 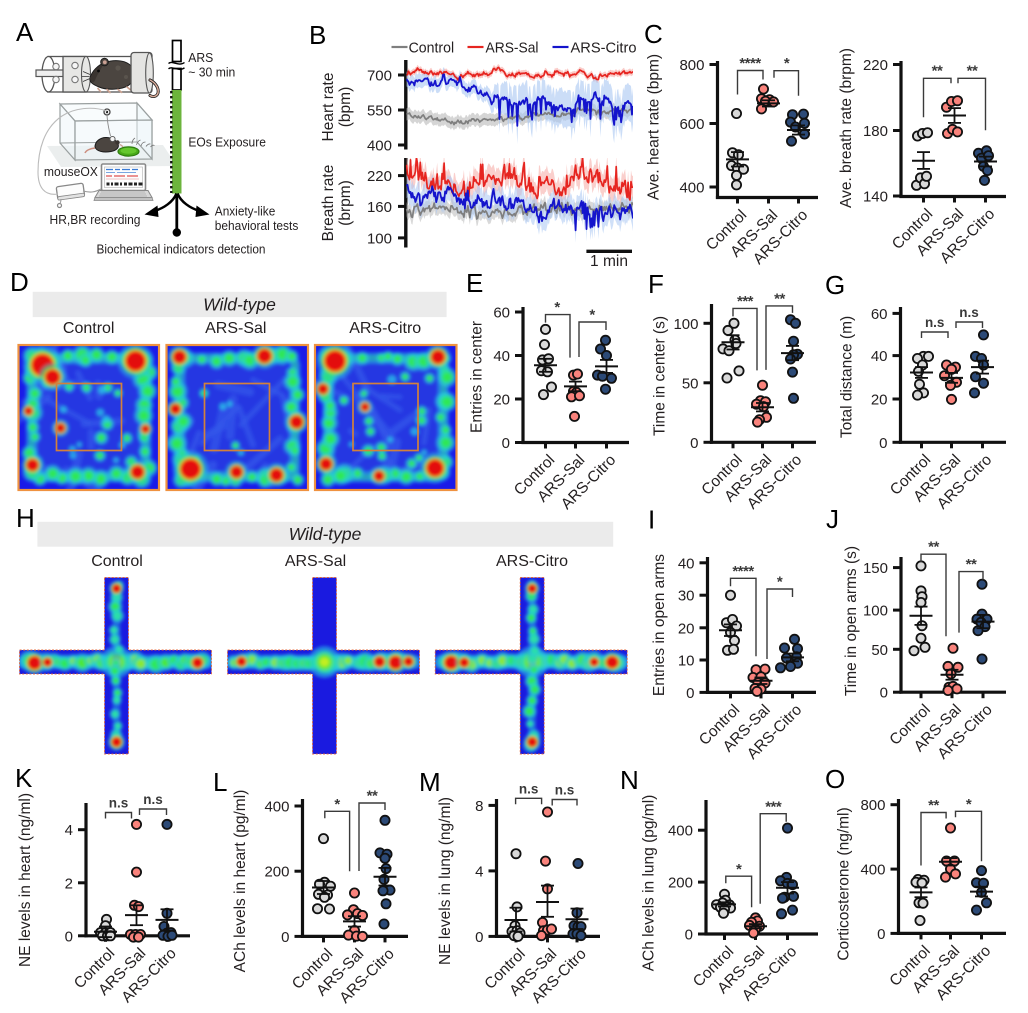 I want to click on svg-text: 550, so click(x=379, y=111).